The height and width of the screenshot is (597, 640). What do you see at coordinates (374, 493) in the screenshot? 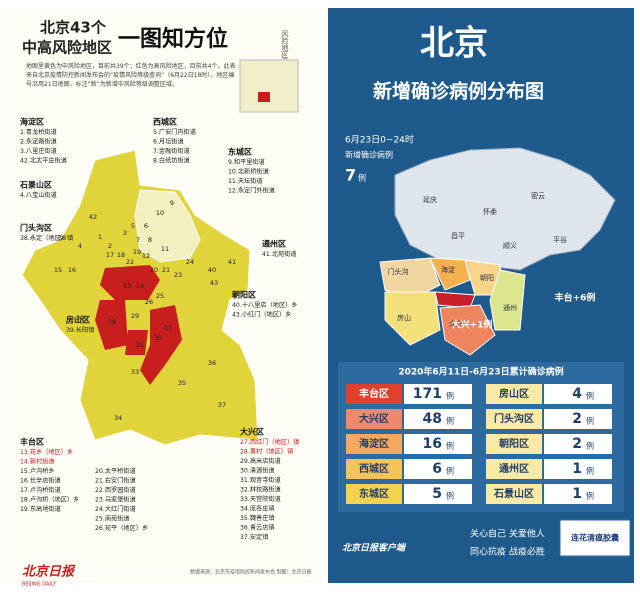
I see `table-district: 东城区` at bounding box center [374, 493].